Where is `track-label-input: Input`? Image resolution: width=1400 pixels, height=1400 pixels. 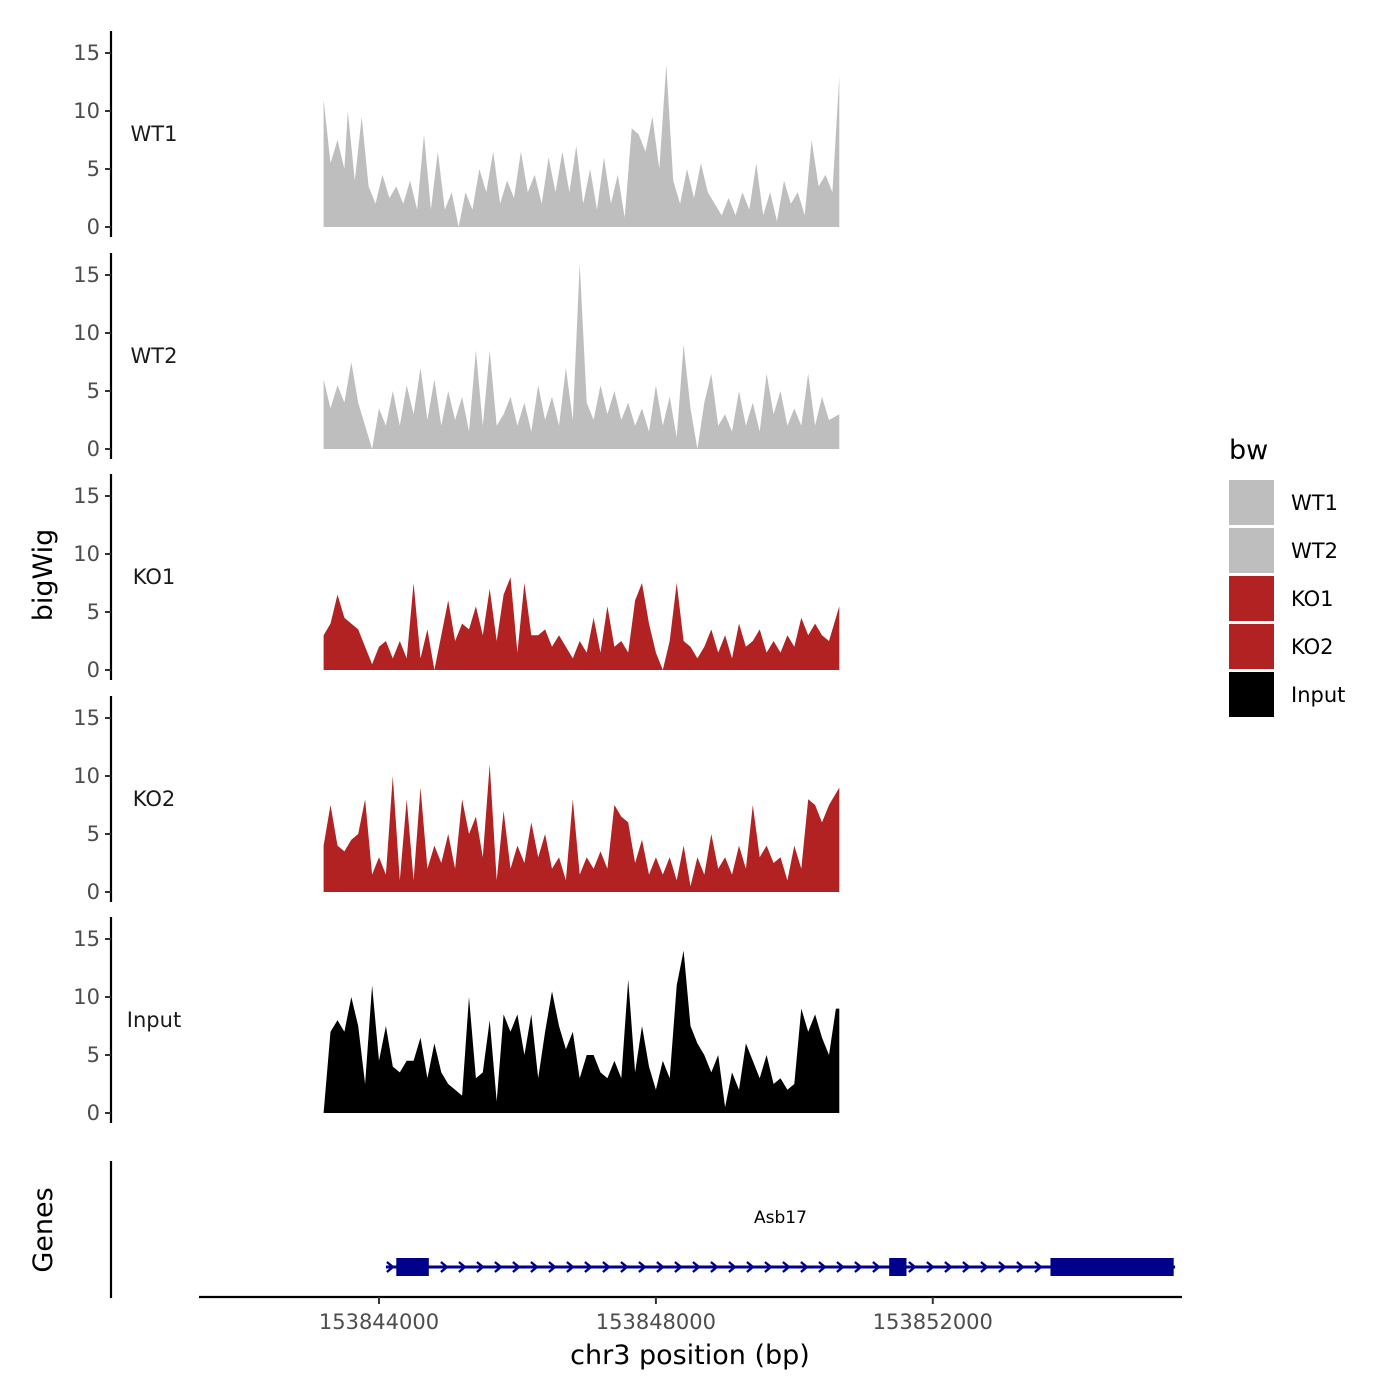
track-label-input: Input is located at coordinates (154, 1020).